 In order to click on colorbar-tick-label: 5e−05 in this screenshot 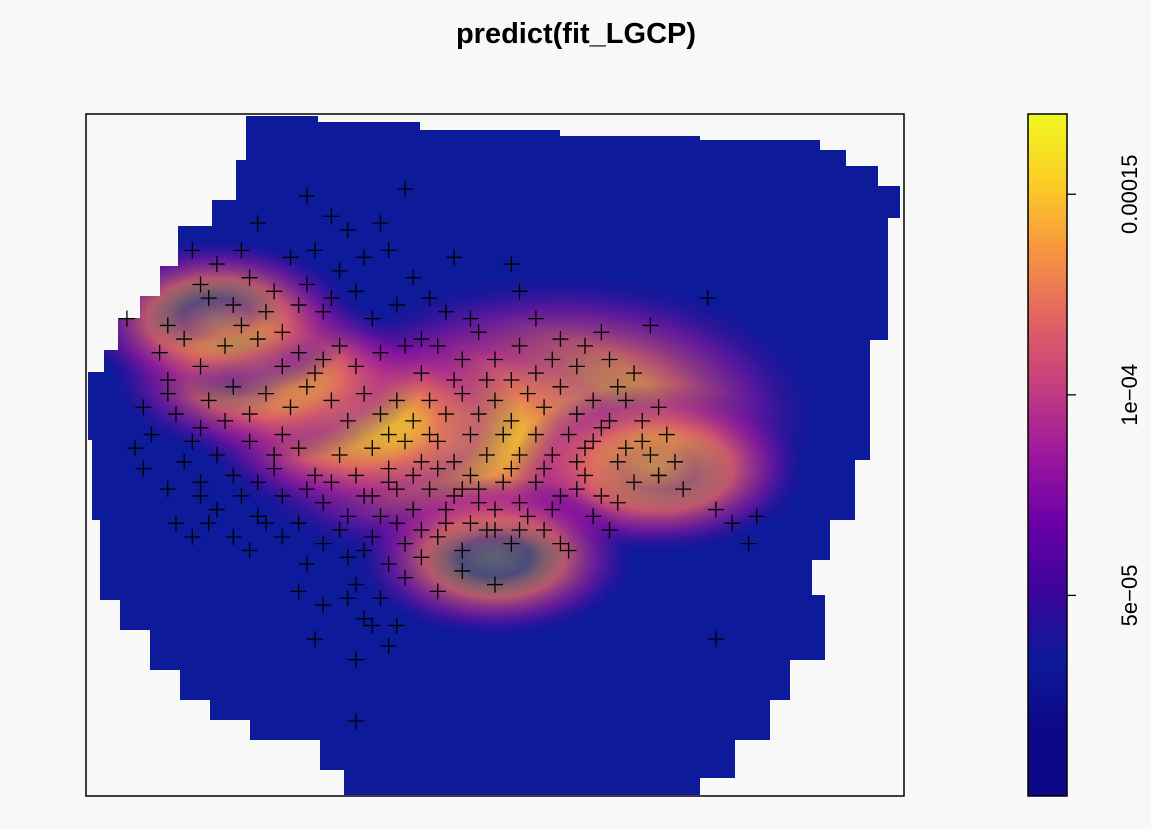, I will do `click(1129, 596)`.